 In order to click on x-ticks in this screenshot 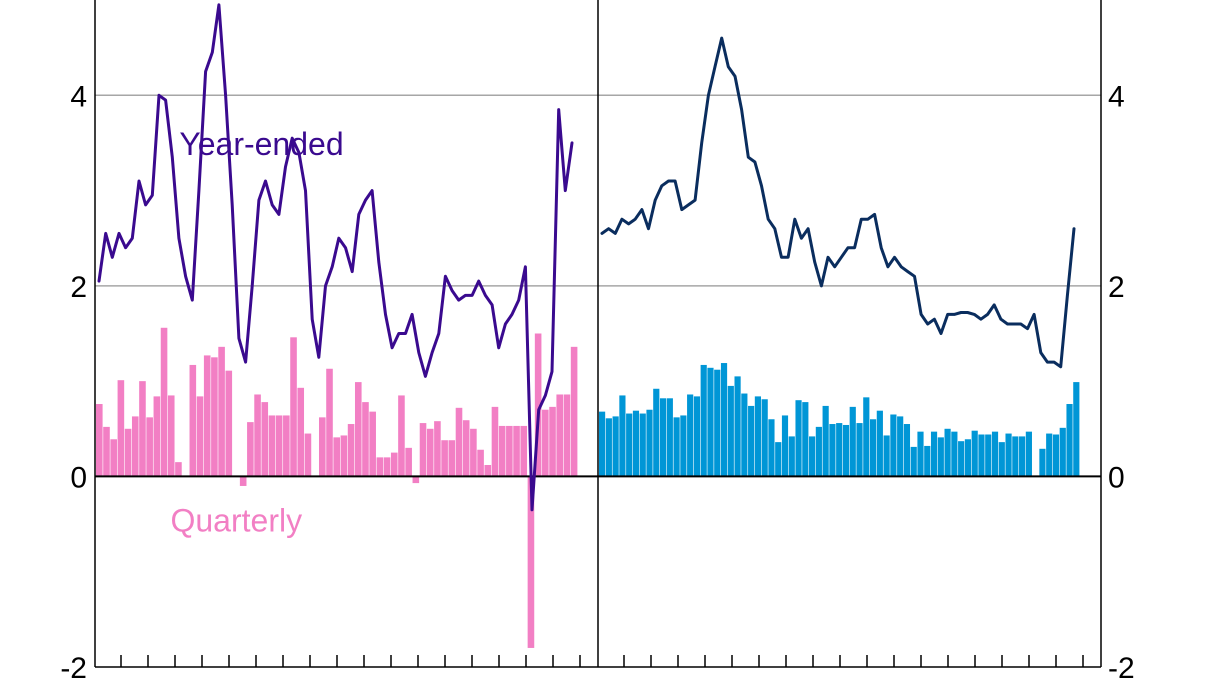, I will do `click(602, 661)`.